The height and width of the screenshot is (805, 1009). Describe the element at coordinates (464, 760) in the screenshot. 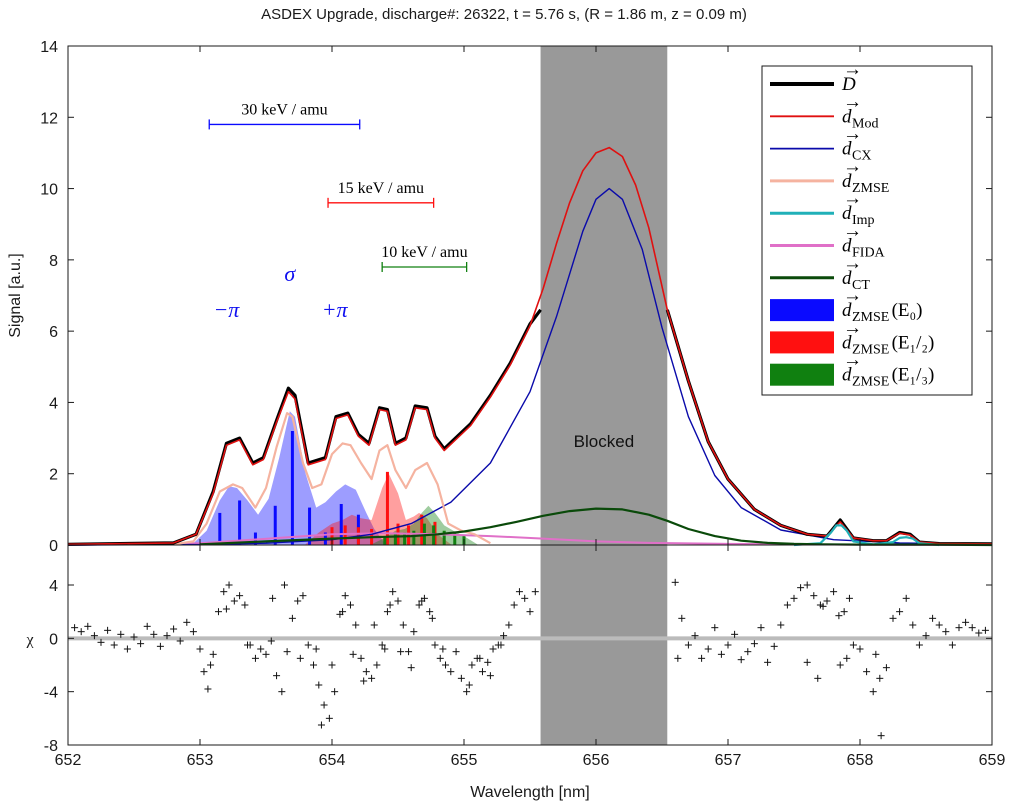

I see `x-tick-label: 655` at that location.